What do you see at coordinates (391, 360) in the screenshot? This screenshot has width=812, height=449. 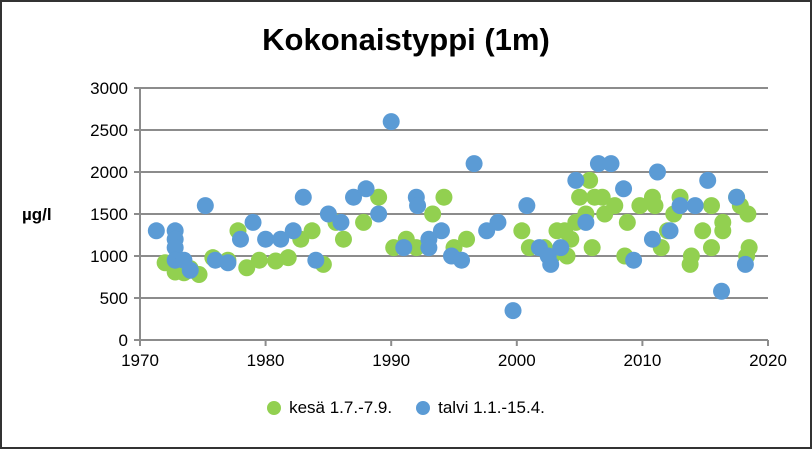 I see `x-tick-label: 1990` at bounding box center [391, 360].